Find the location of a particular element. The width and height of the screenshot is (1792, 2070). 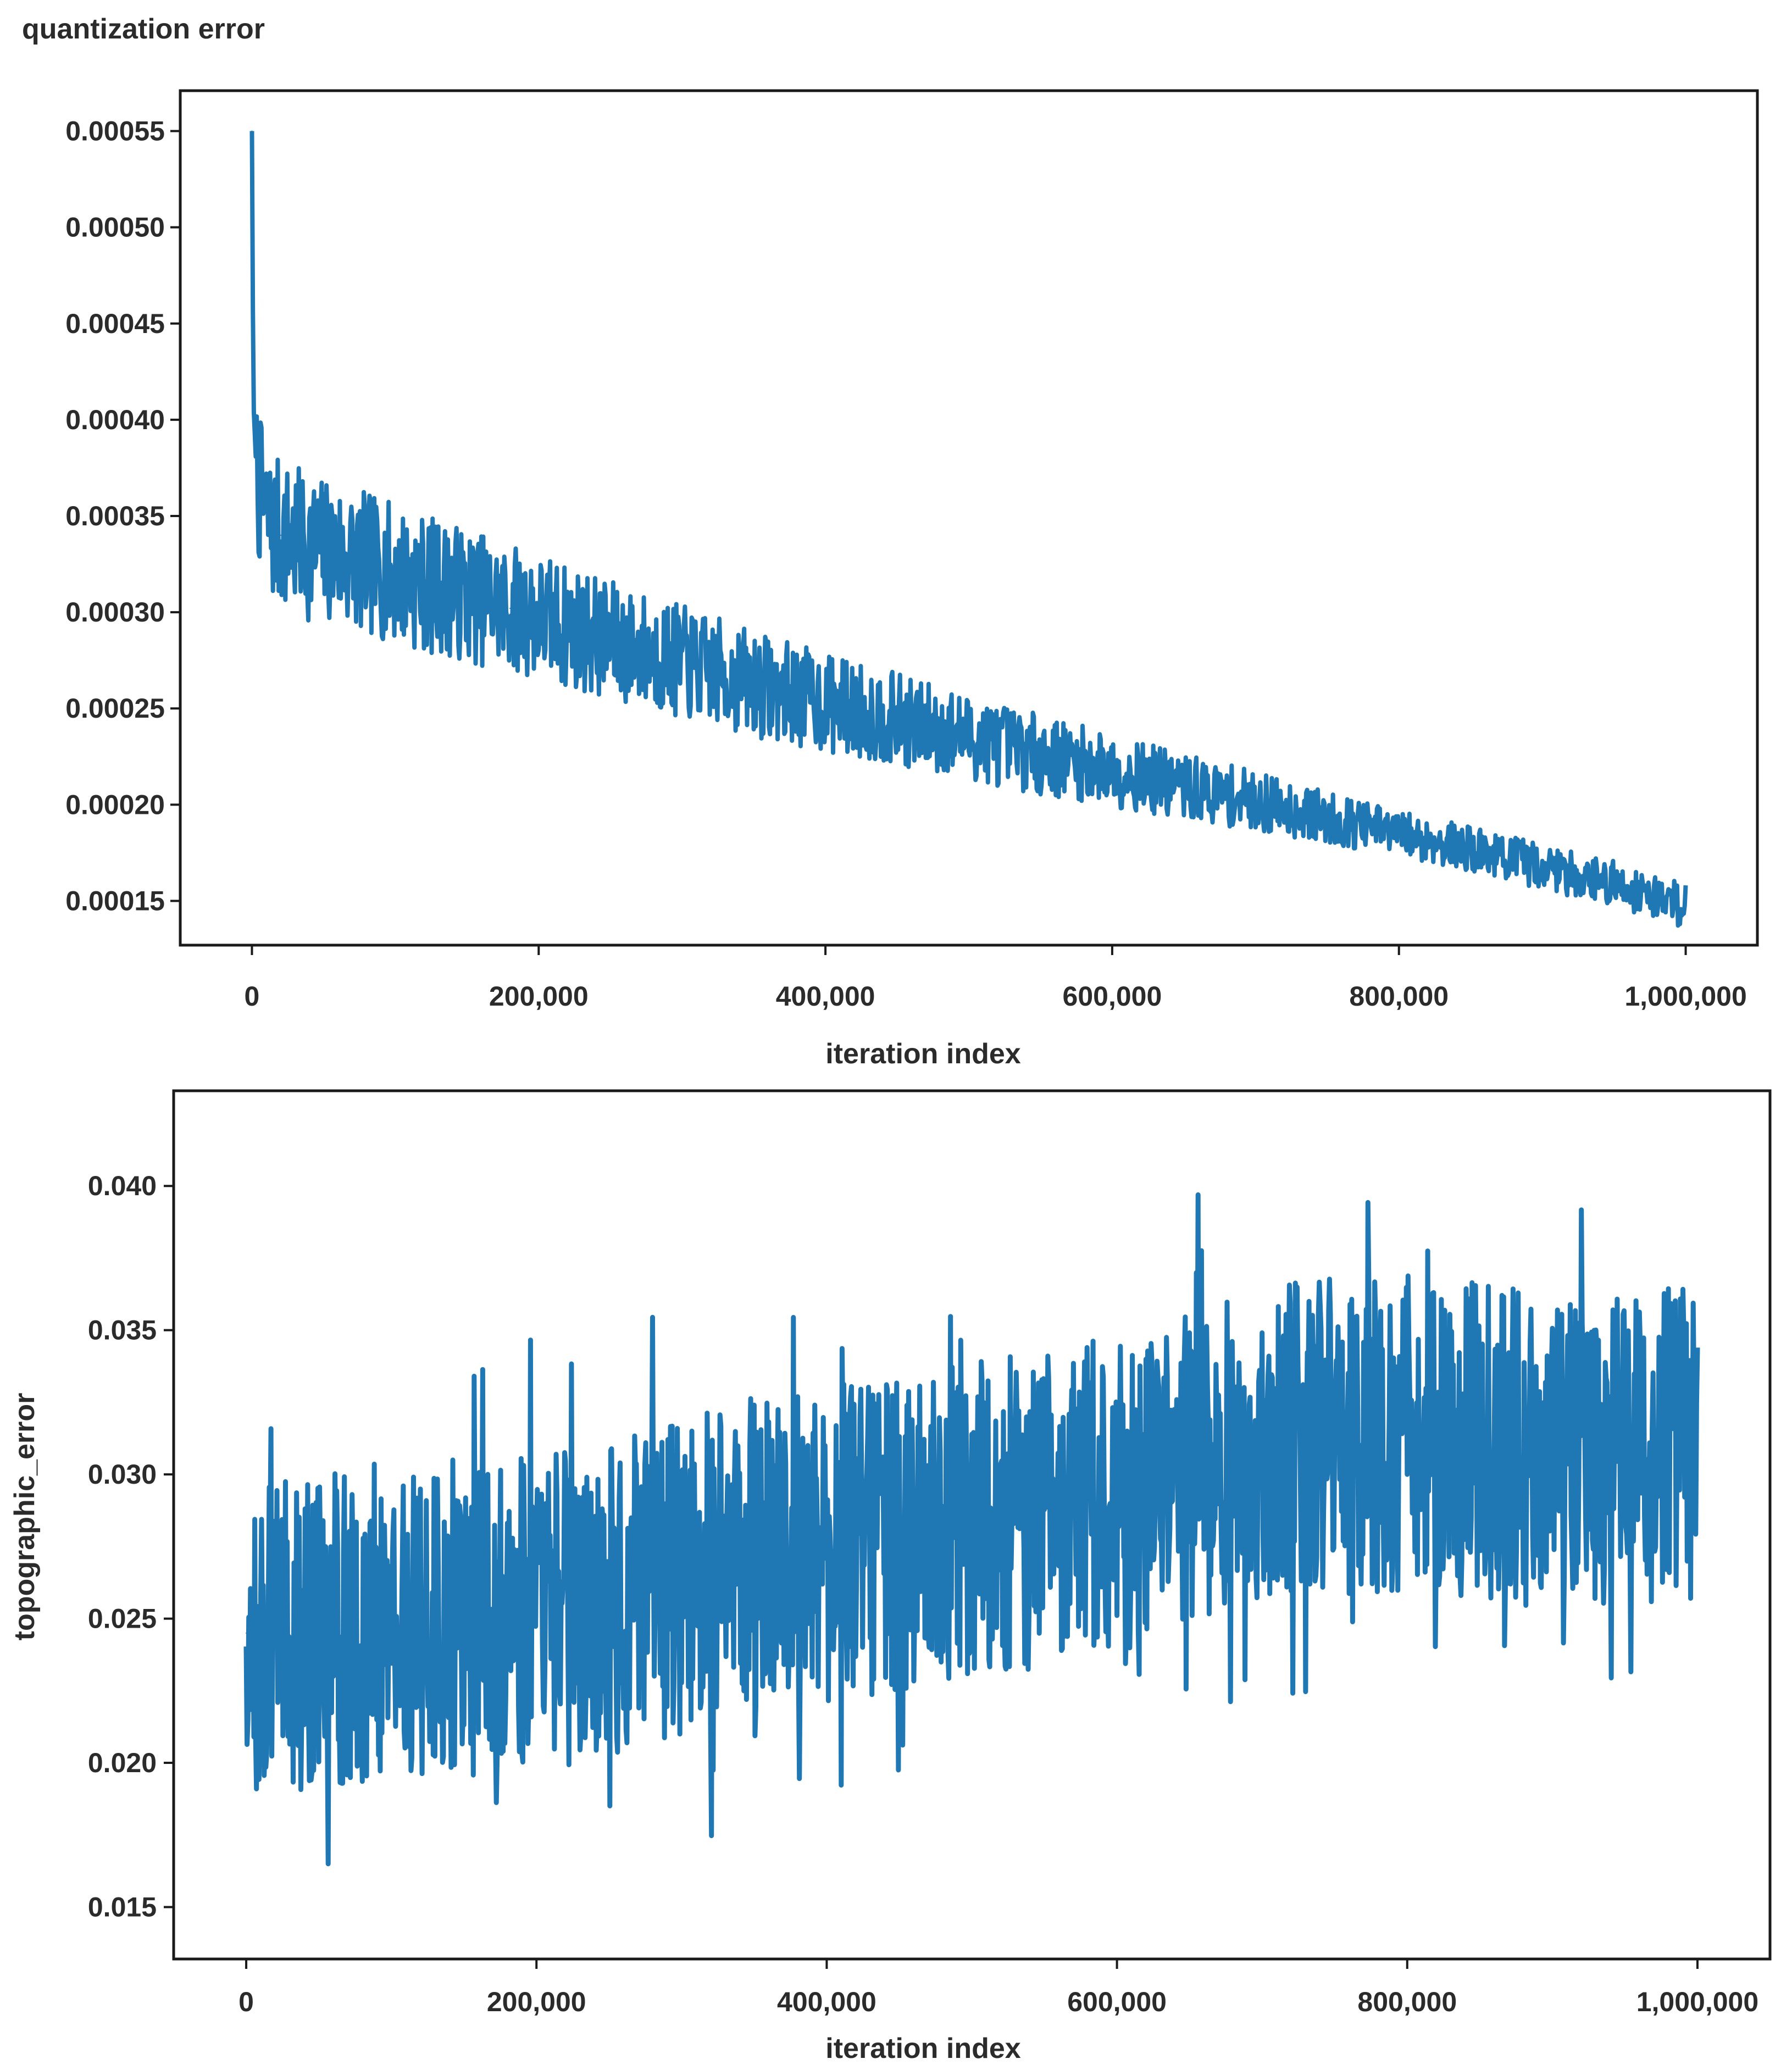

y-tick-label: 0.015 is located at coordinates (122, 1907).